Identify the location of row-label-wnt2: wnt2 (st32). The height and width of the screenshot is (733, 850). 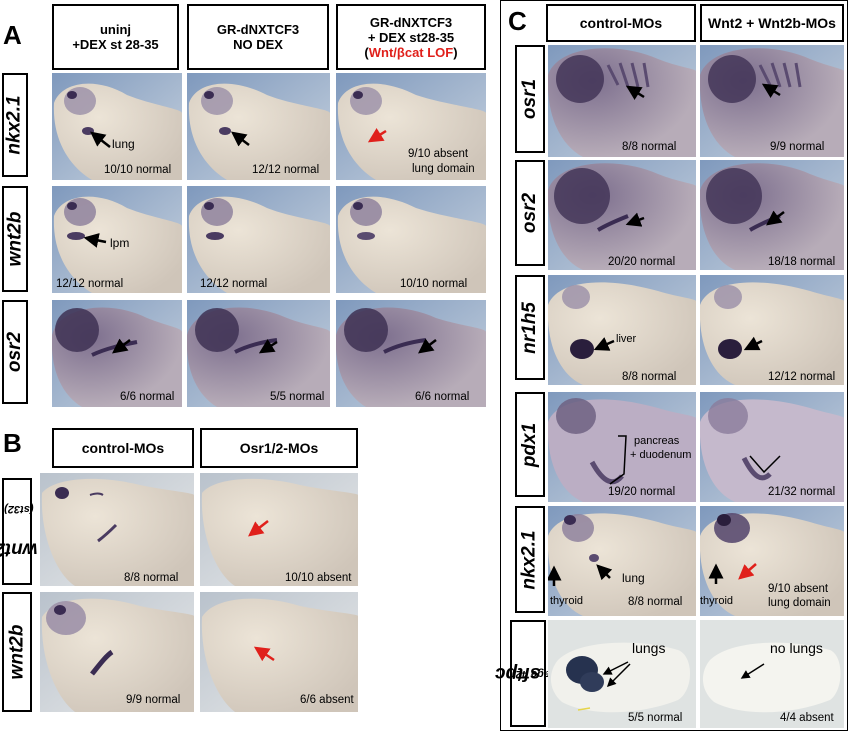
(18, 531).